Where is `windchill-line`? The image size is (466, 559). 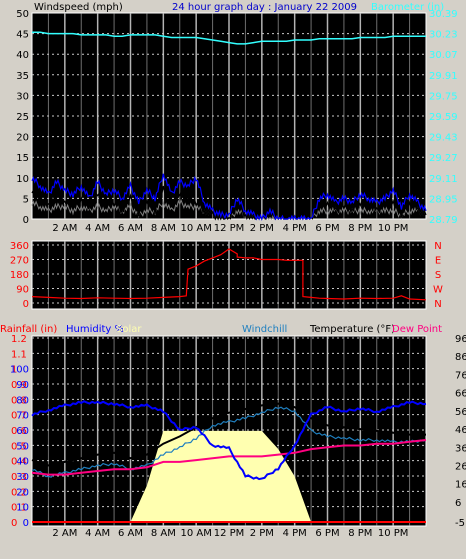
windchill-line is located at coordinates (229, 442).